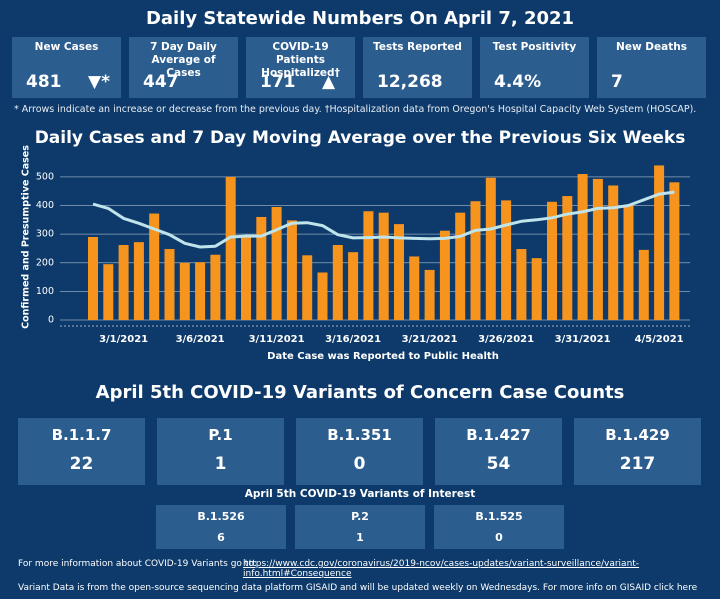 Image resolution: width=720 pixels, height=599 pixels. What do you see at coordinates (221, 516) in the screenshot?
I see `variant-name: B.1.526` at bounding box center [221, 516].